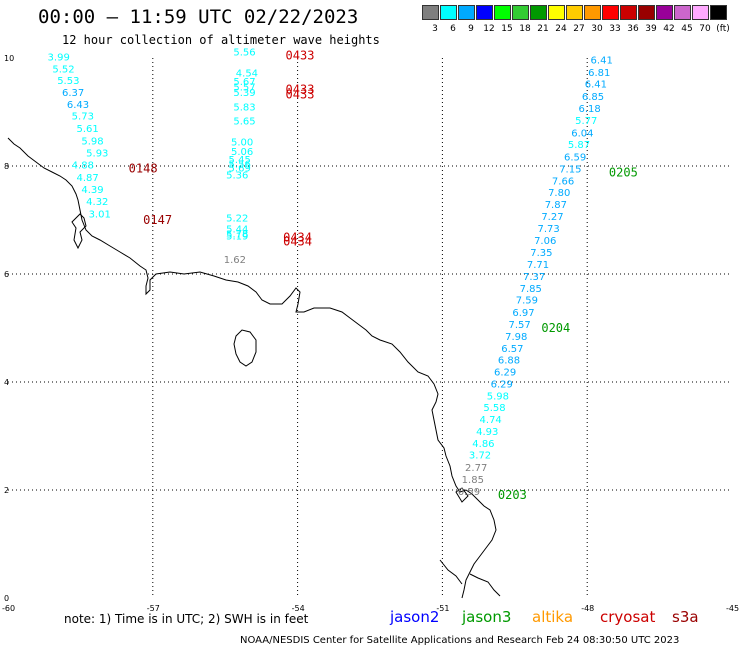 This screenshot has width=740, height=650. I want to click on wave-height-label: 6.85, so click(593, 97).